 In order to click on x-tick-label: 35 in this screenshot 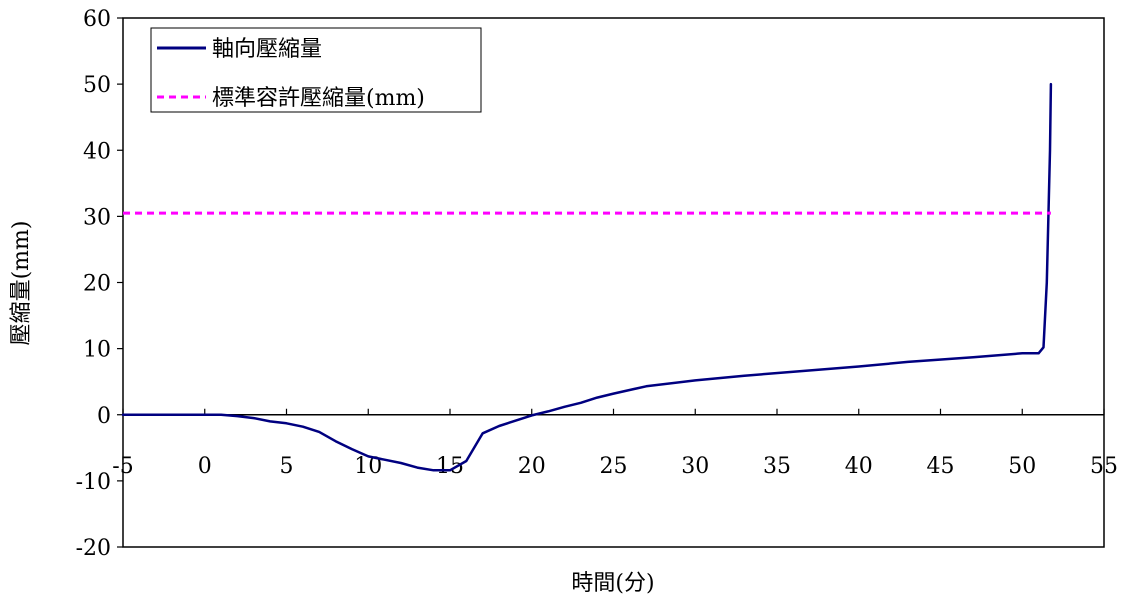, I will do `click(777, 466)`.